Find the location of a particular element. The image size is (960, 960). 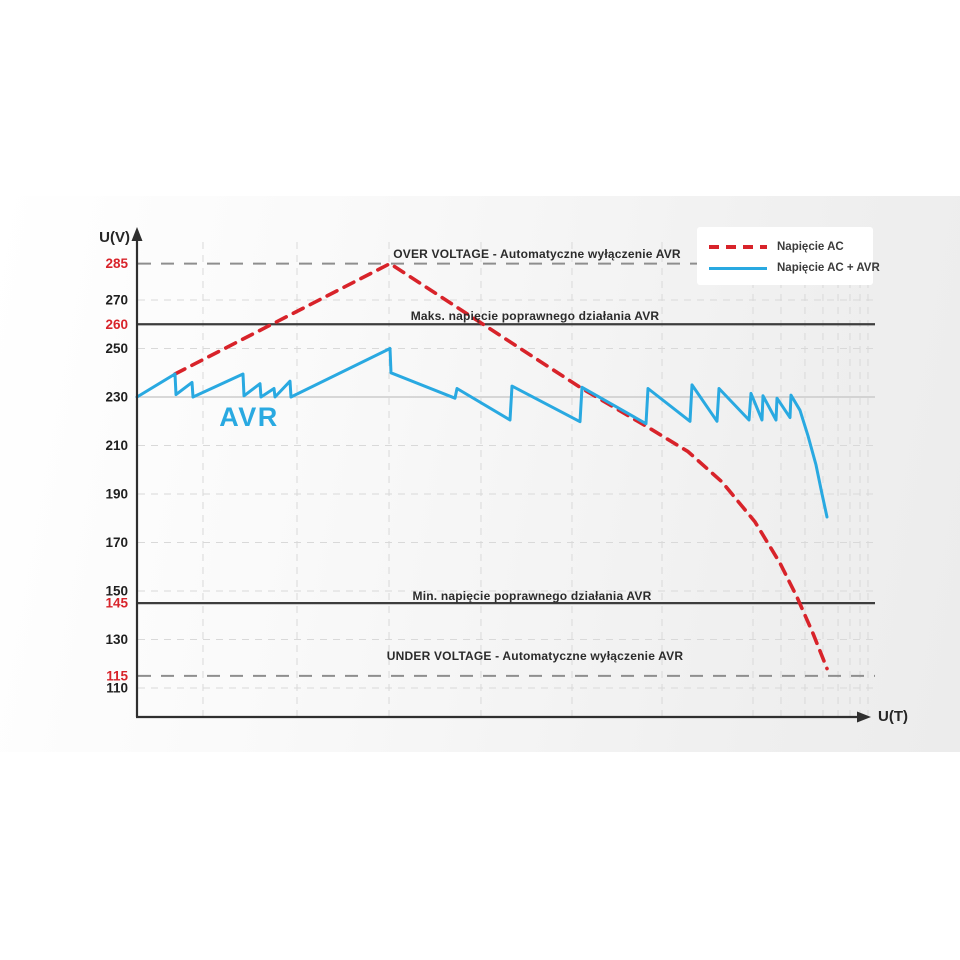

y-tick-label: 285 is located at coordinates (116, 263).